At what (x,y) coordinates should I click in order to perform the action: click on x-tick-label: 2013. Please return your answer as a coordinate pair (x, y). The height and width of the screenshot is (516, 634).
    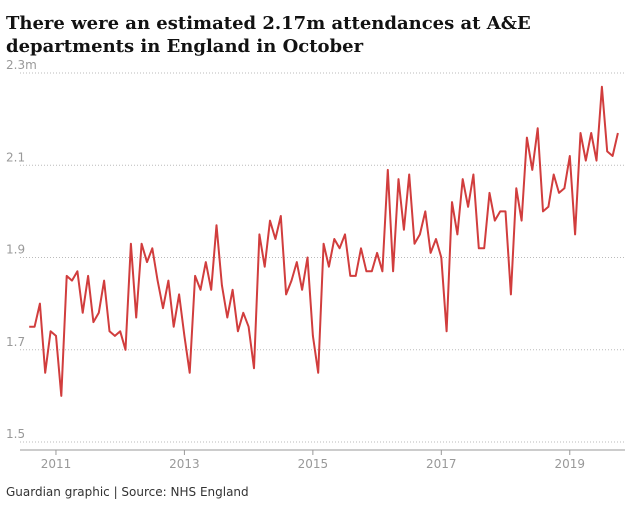
    Looking at the image, I should click on (184, 464).